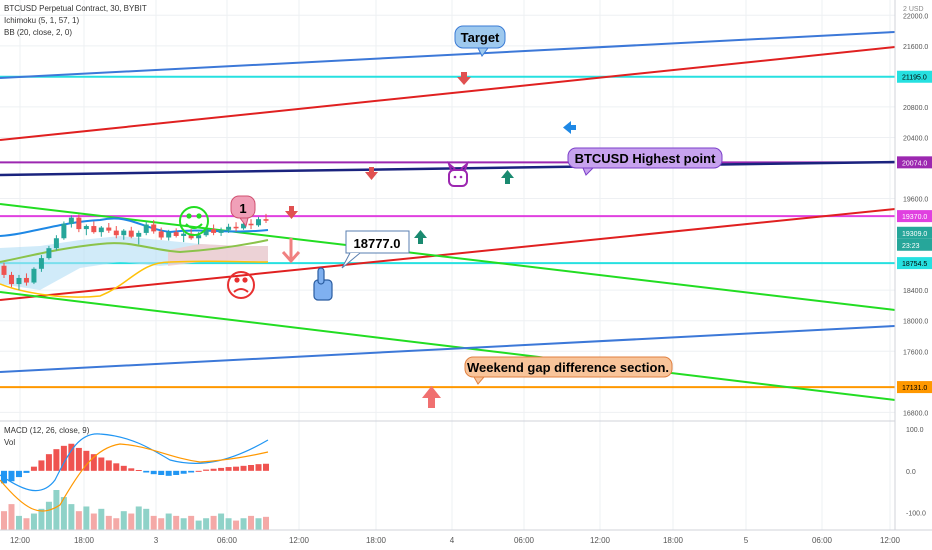 The image size is (932, 550). Describe the element at coordinates (243, 211) in the screenshot. I see `number-marker: 1` at that location.